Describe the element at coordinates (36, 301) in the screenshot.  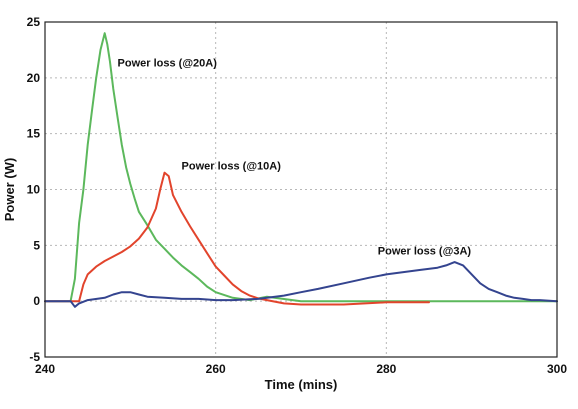
I see `y-tick-label: 0` at that location.